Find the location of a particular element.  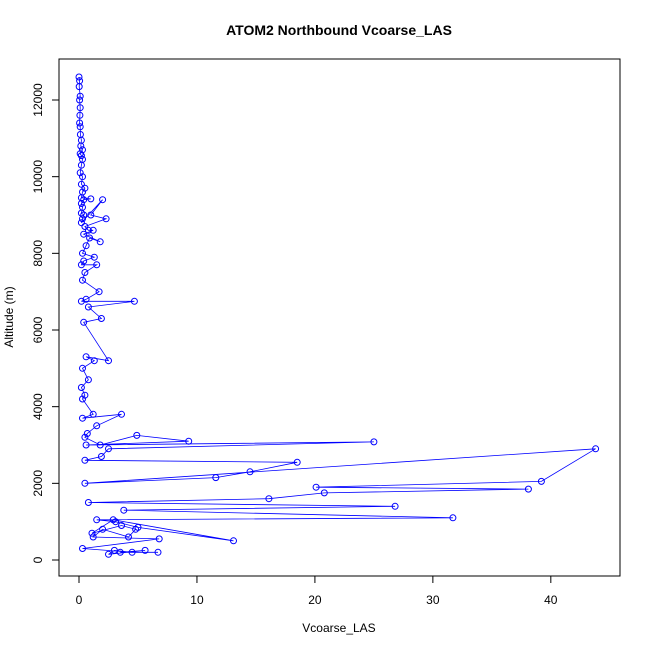

y-axis-label: Altitude (m) is located at coordinates (9, 316).